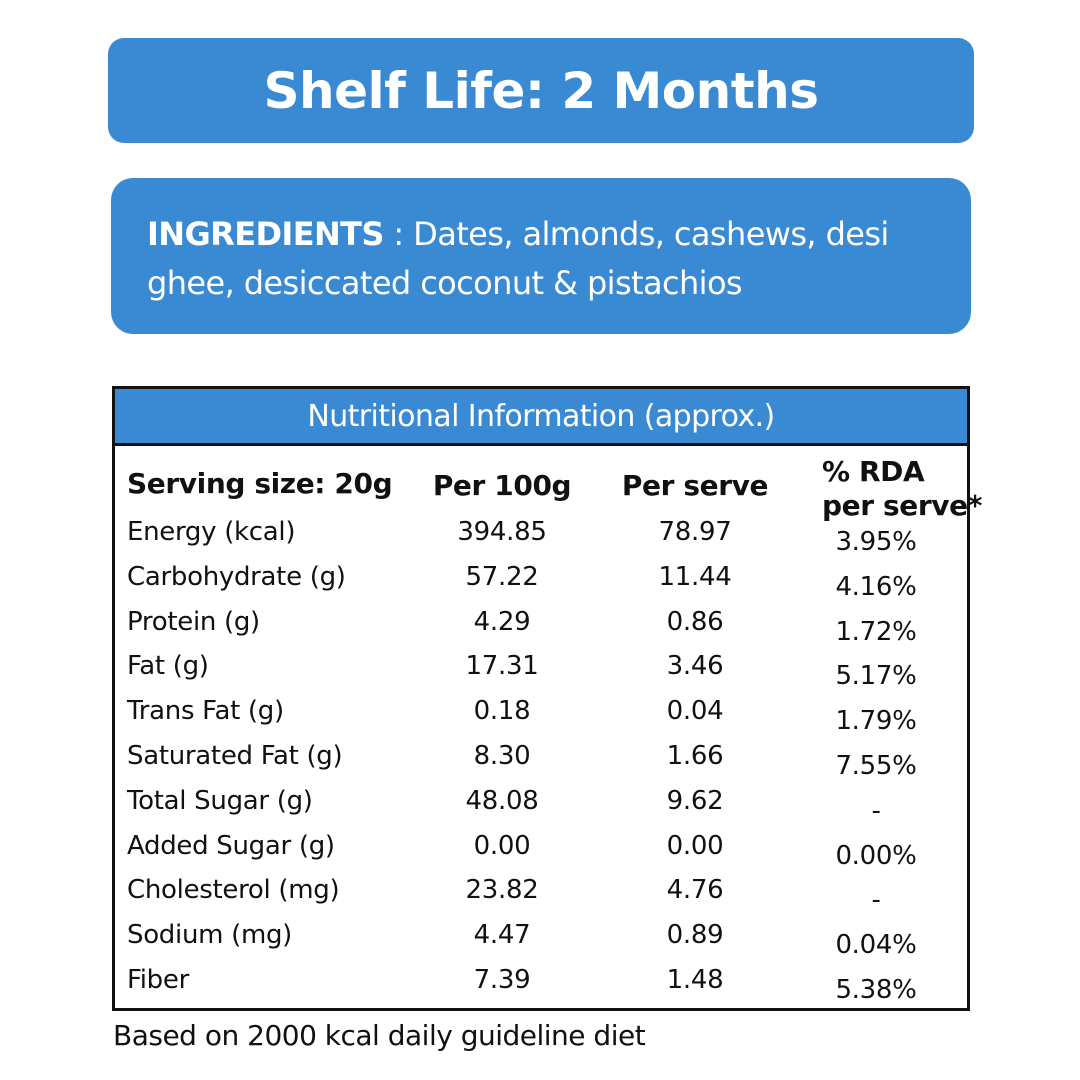  I want to click on rda-header-line2: per serve*, so click(902, 505).